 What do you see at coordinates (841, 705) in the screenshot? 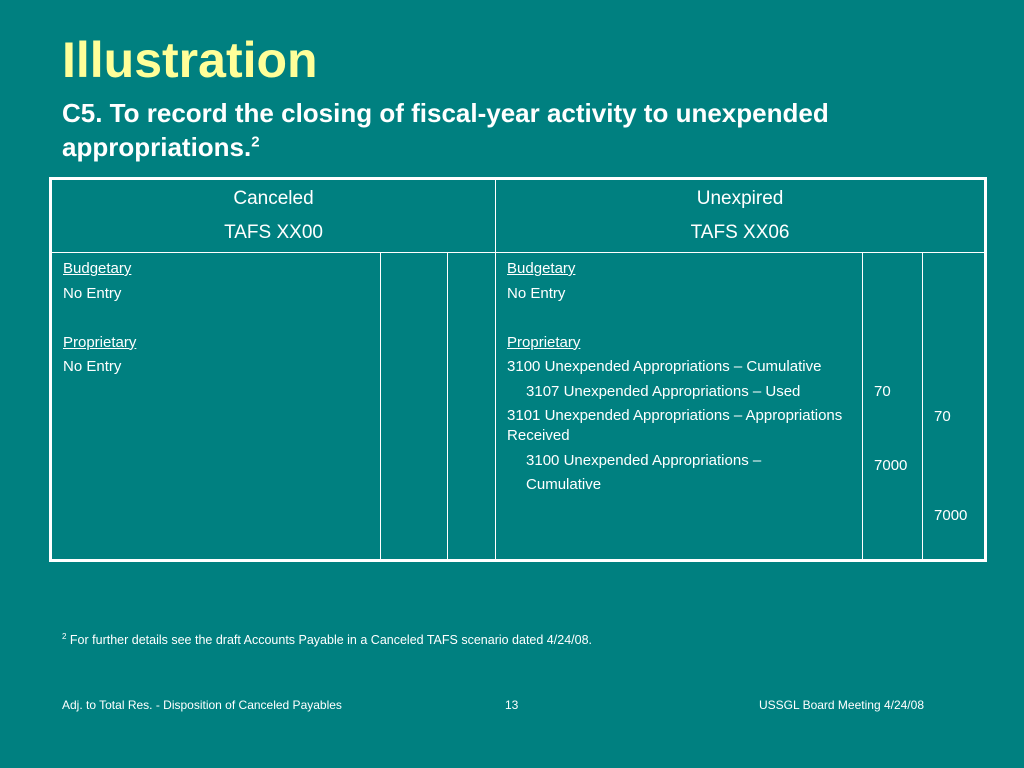
I see `footer-right: USSGL Board Meeting 4/24/08` at bounding box center [841, 705].